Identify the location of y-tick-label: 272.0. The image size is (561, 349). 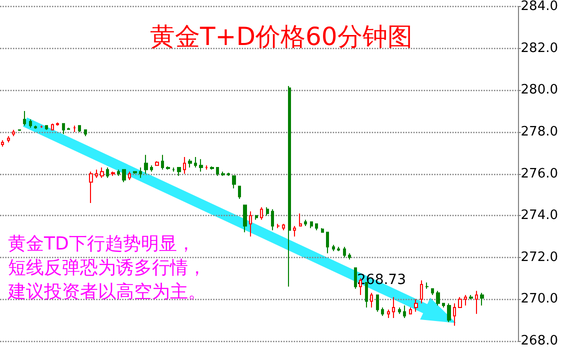
(539, 257).